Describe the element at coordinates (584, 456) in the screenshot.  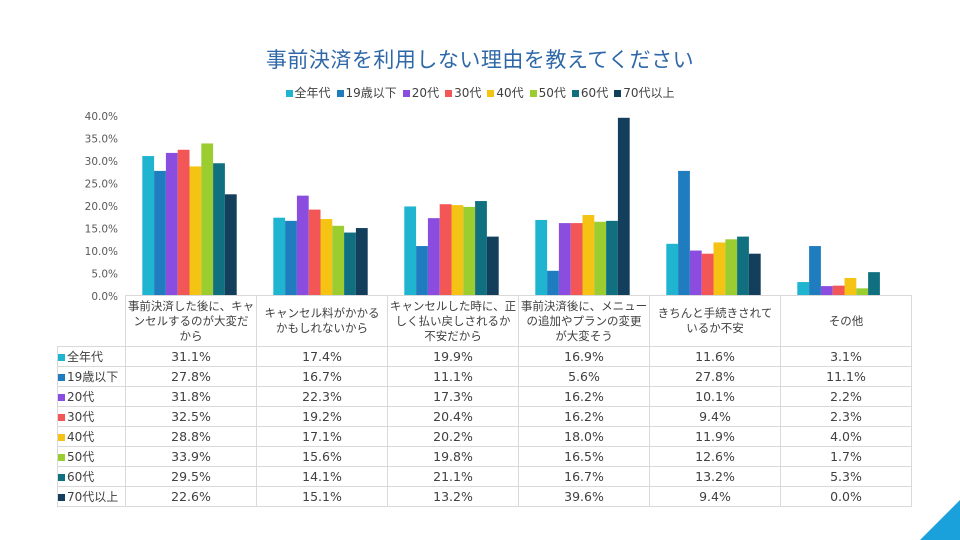
I see `table-cell: 16.5%` at that location.